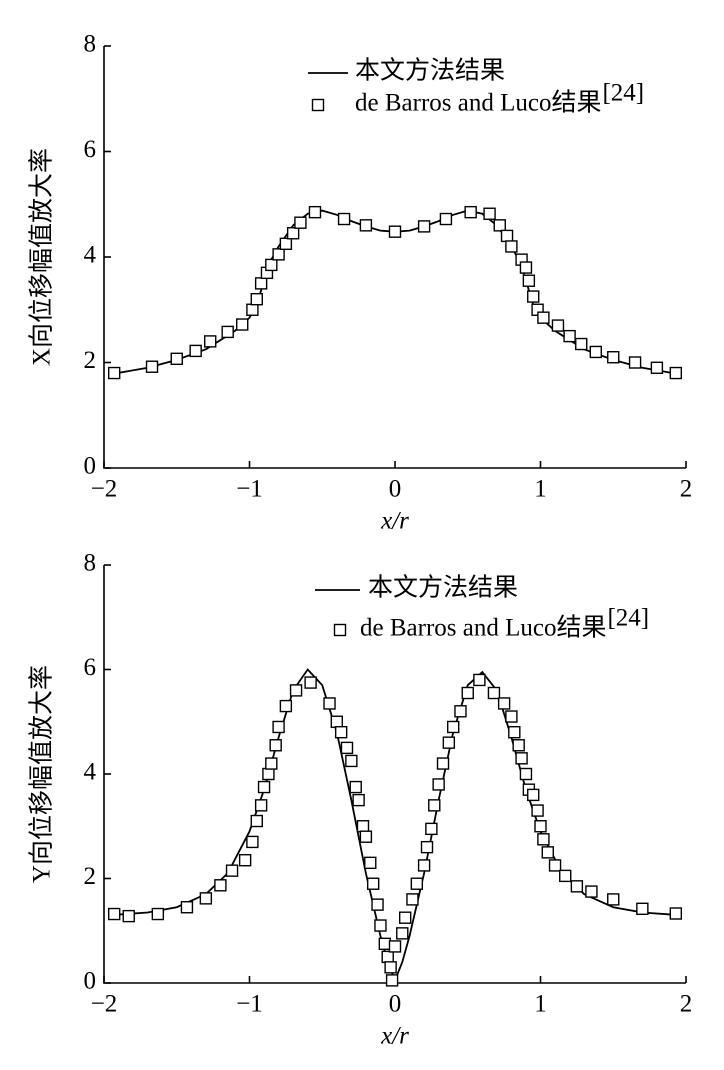  What do you see at coordinates (394, 1036) in the screenshot?
I see `x-axis-label: x/r` at bounding box center [394, 1036].